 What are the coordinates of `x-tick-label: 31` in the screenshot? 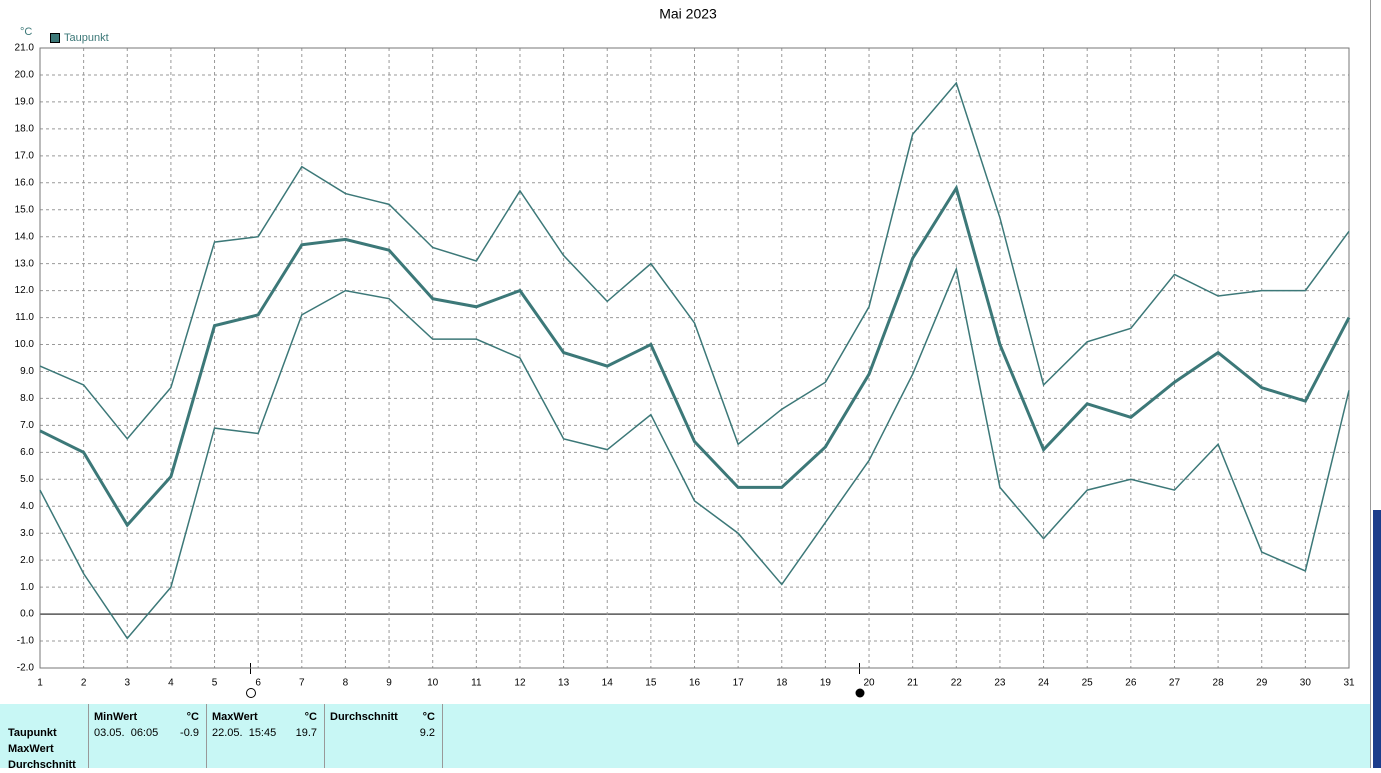 It's located at (1349, 683).